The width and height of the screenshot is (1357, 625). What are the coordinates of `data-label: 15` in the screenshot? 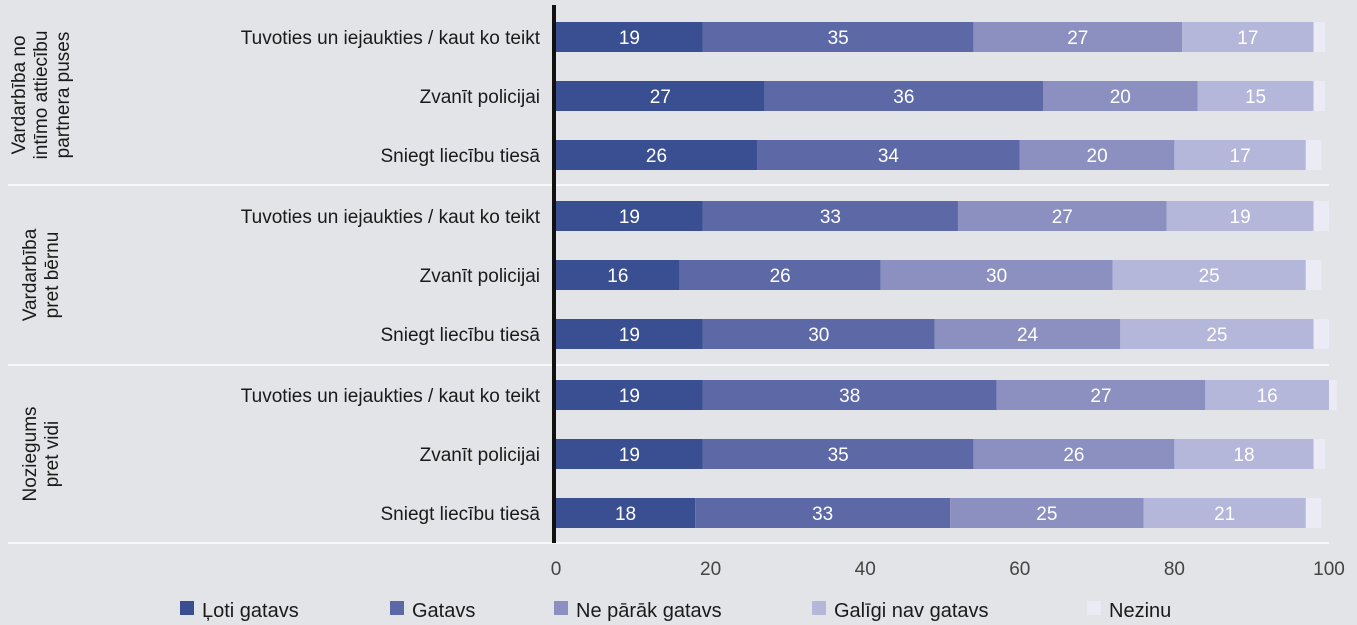 It's located at (1255, 97).